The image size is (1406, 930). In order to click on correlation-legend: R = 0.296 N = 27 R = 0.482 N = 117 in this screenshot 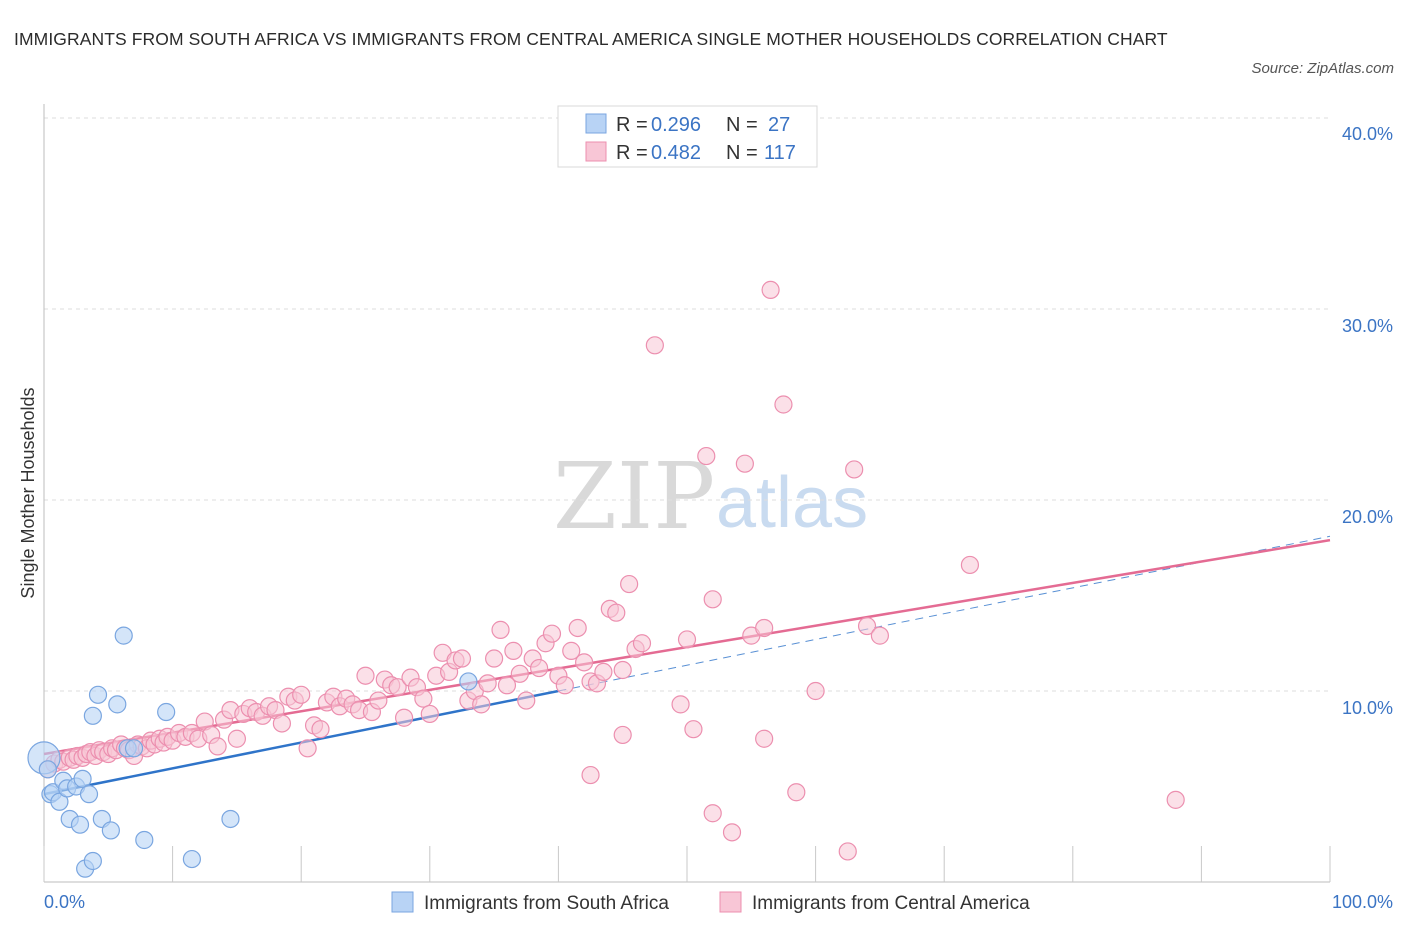, I will do `click(687, 136)`.